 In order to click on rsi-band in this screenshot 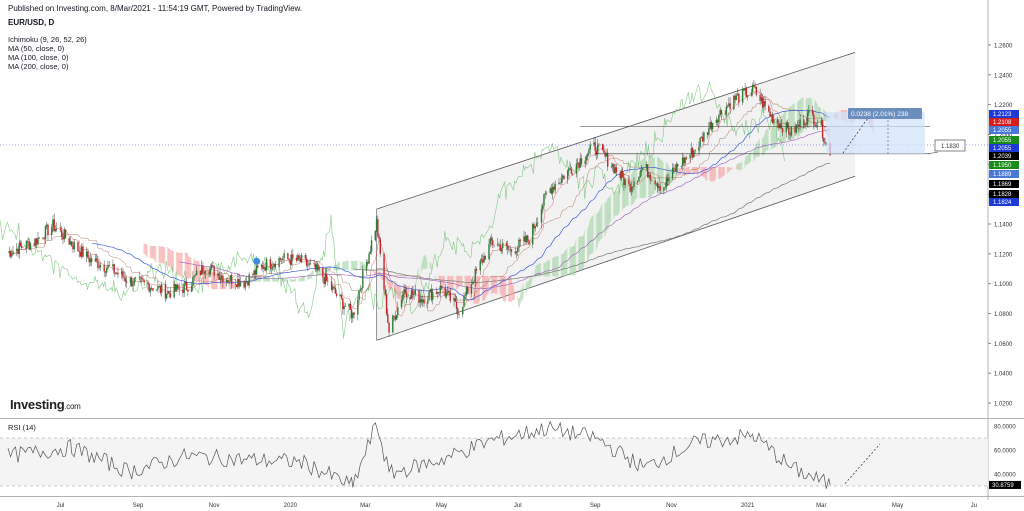, I will do `click(494, 462)`.